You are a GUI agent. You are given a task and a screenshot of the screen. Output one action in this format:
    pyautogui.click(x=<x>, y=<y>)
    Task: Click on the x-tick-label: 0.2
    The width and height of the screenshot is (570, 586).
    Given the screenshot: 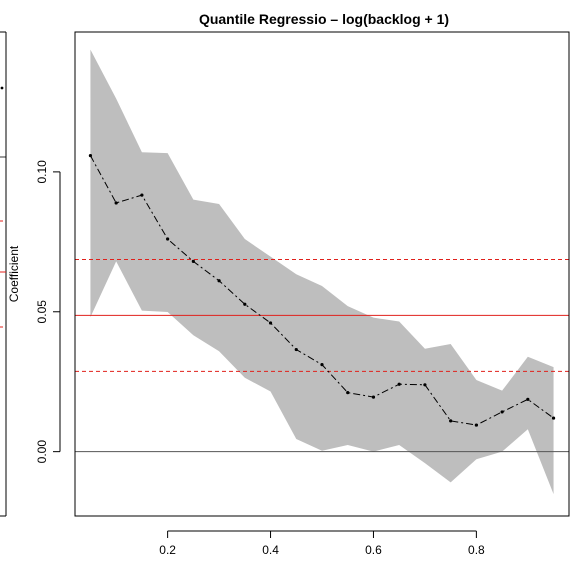 What is the action you would take?
    pyautogui.click(x=167, y=550)
    